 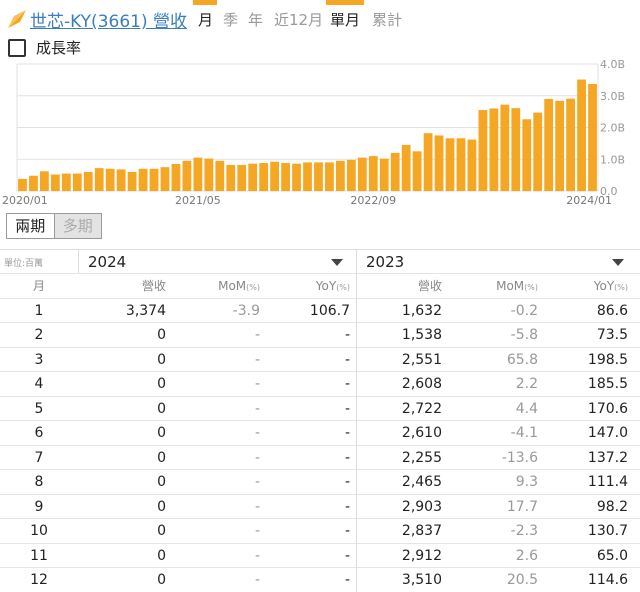 I want to click on year-select-b: 2023, so click(x=385, y=262).